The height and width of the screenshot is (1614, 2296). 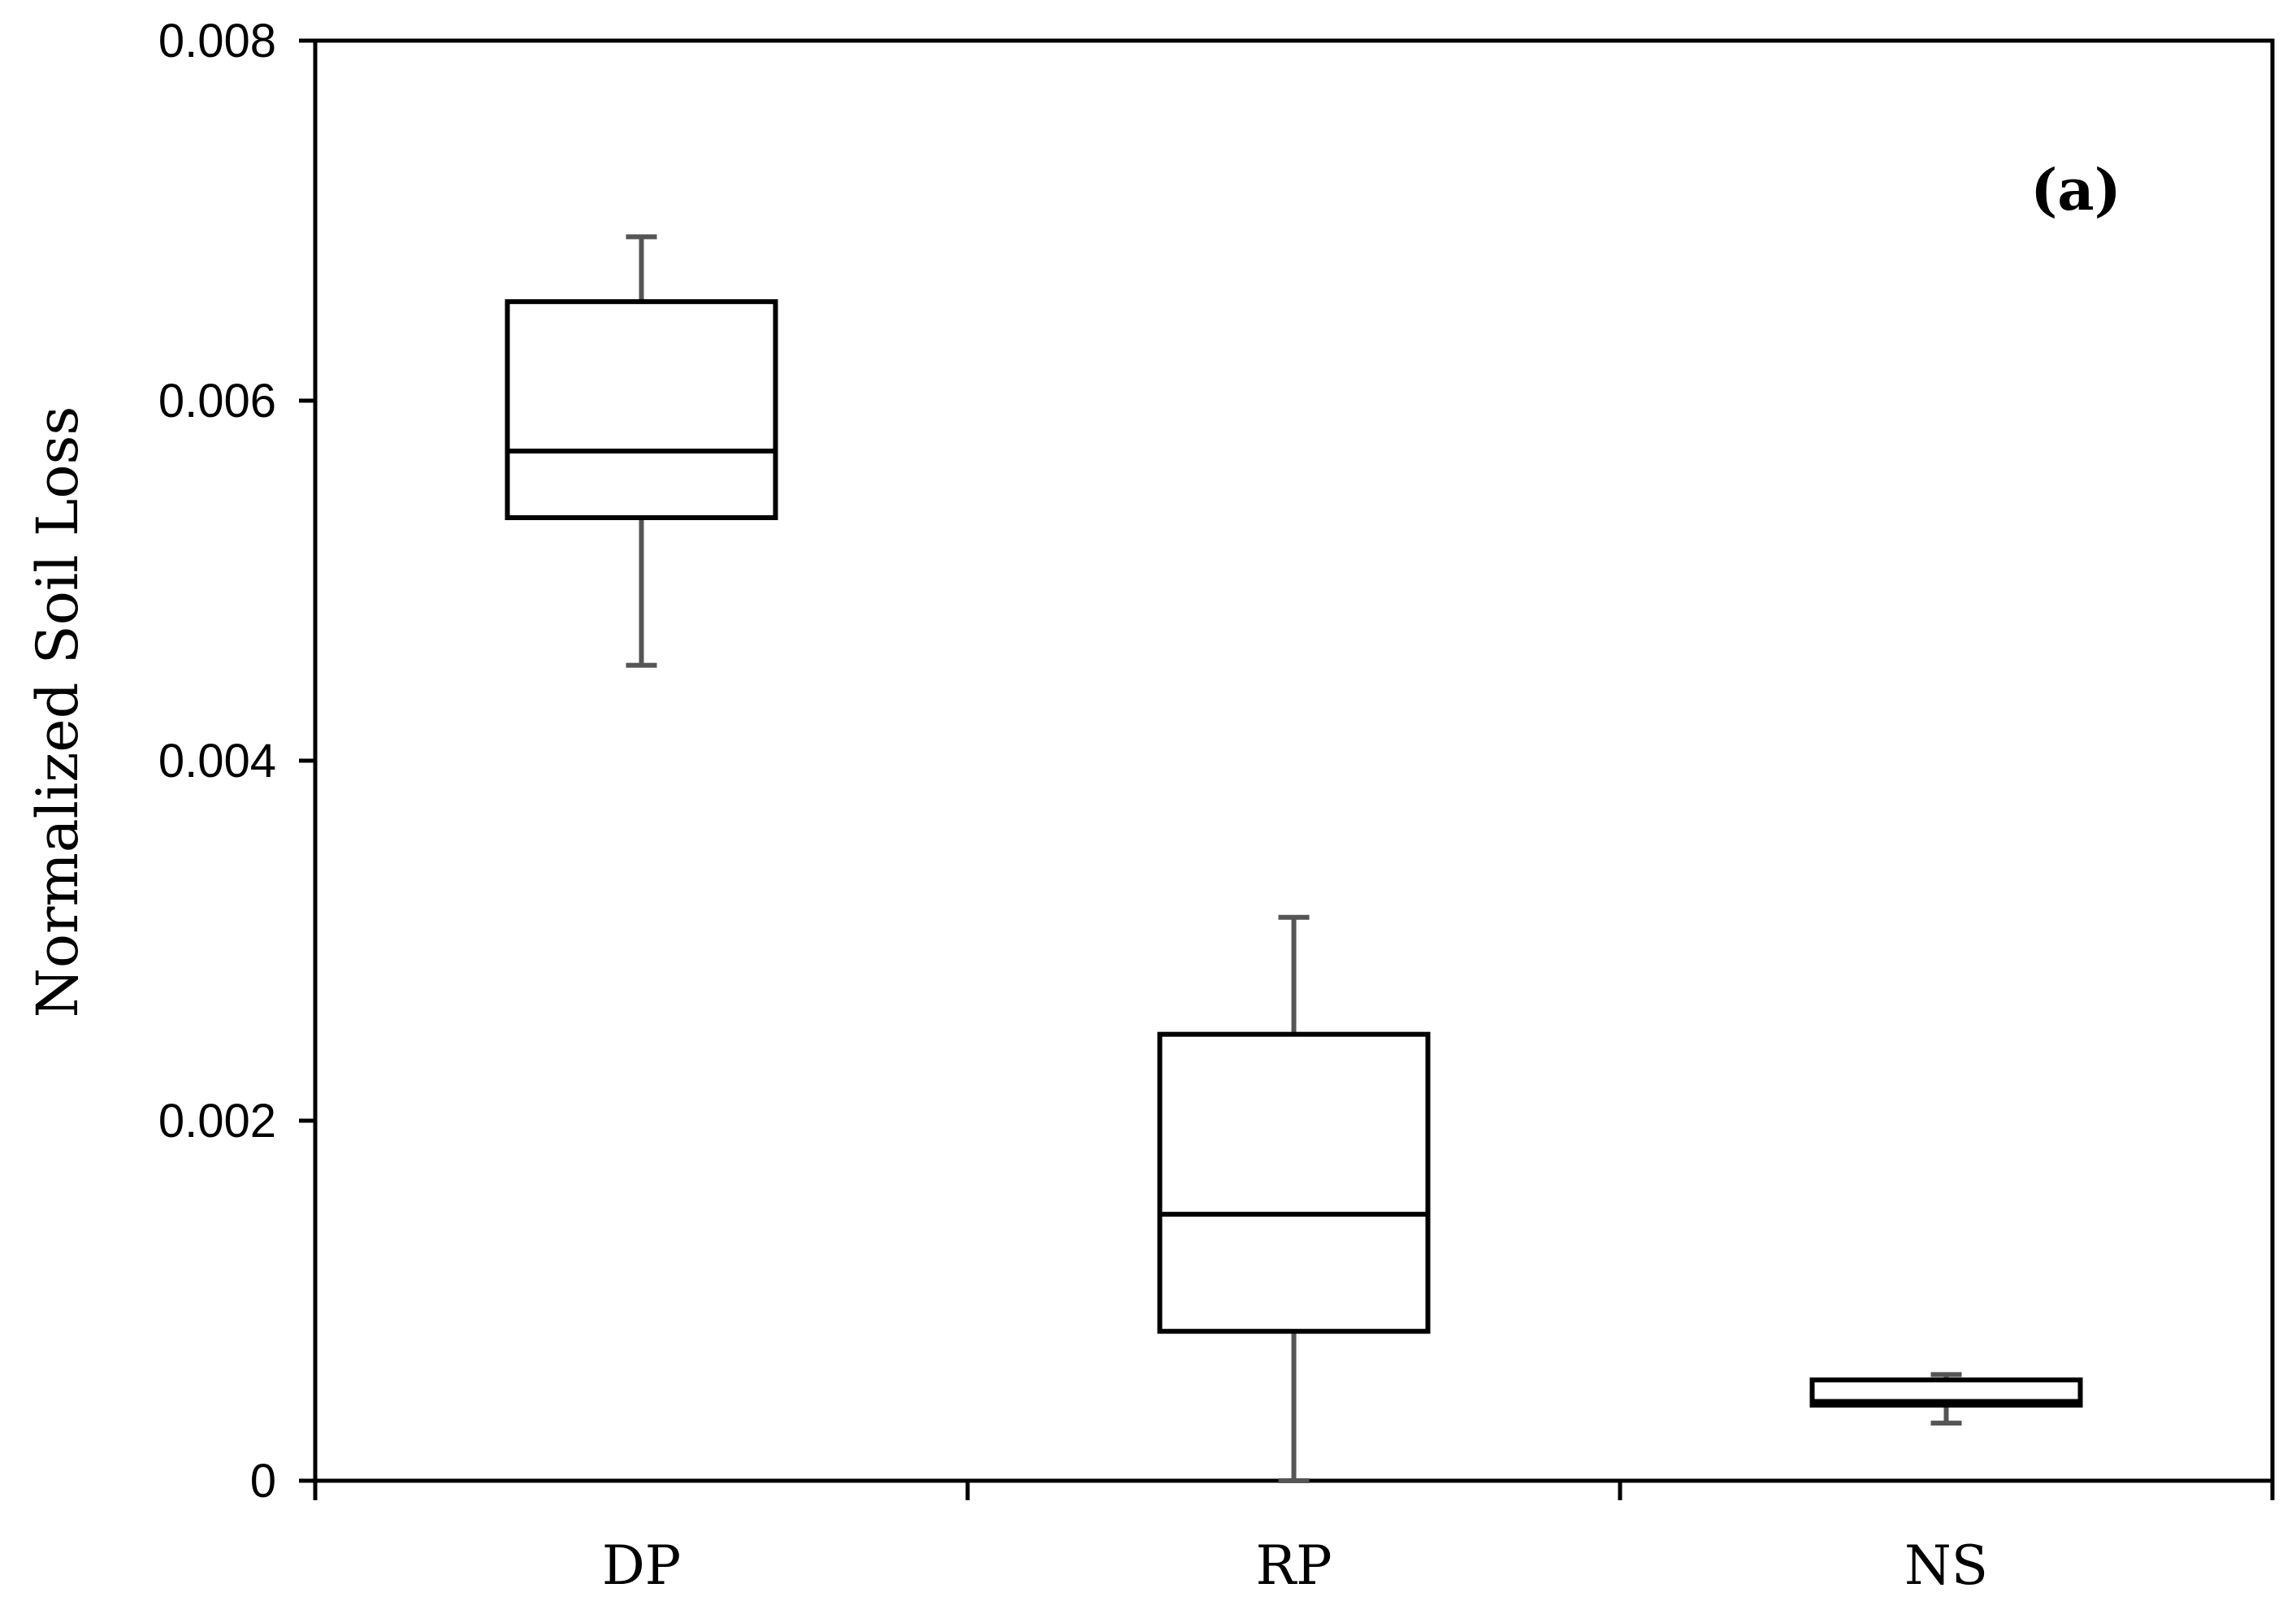 I want to click on x-axis: DP RP NS, so click(x=1294, y=1539).